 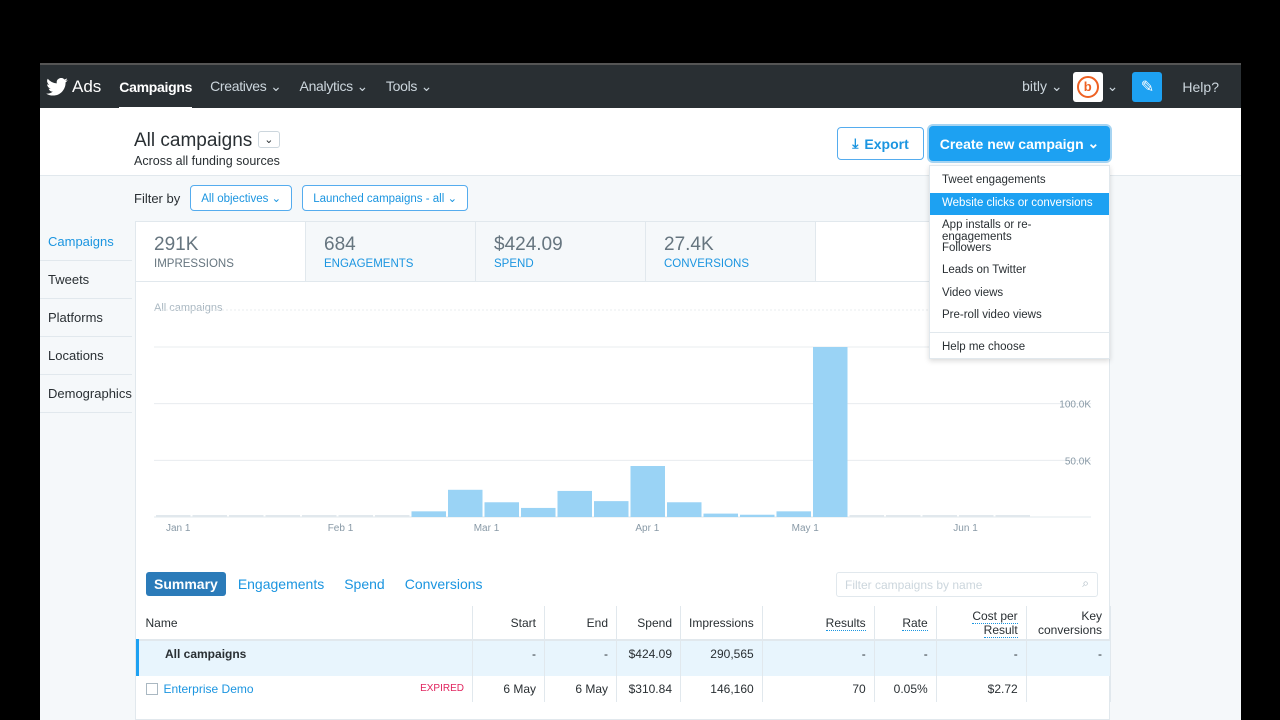 What do you see at coordinates (965, 528) in the screenshot?
I see `x-tick-label: Jun 1` at bounding box center [965, 528].